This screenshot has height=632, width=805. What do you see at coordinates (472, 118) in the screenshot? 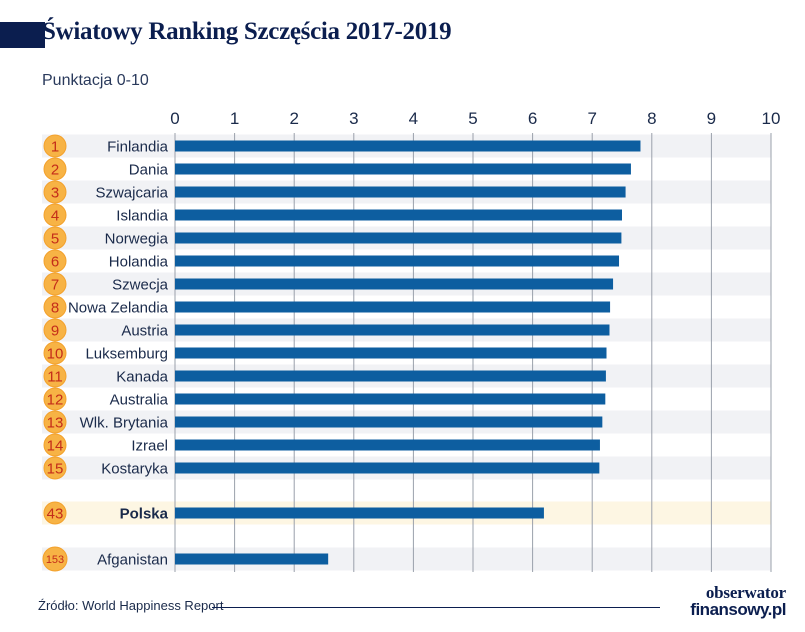
I see `x-tick-label: 5` at bounding box center [472, 118].